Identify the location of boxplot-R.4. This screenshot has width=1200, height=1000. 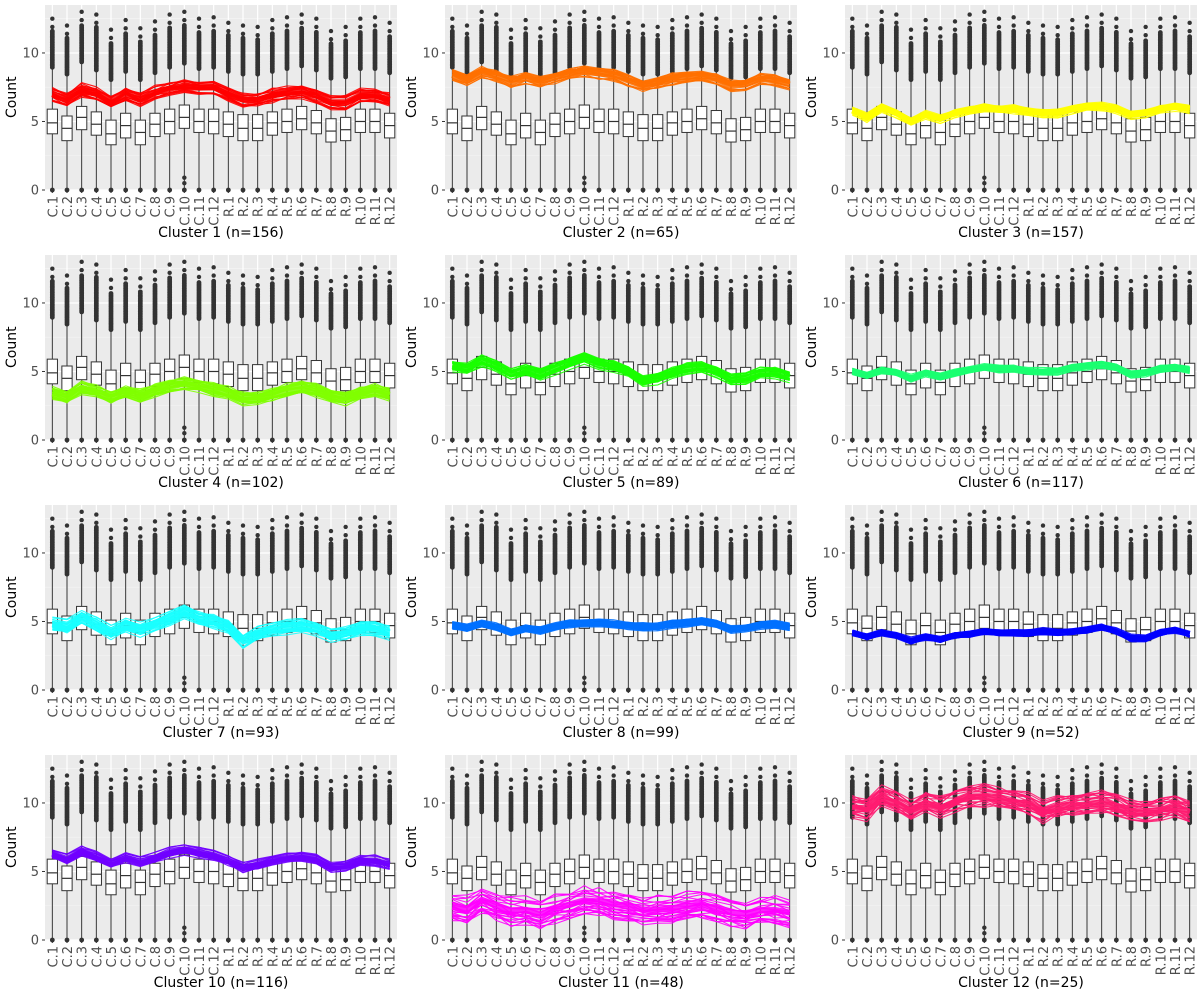
(272, 105).